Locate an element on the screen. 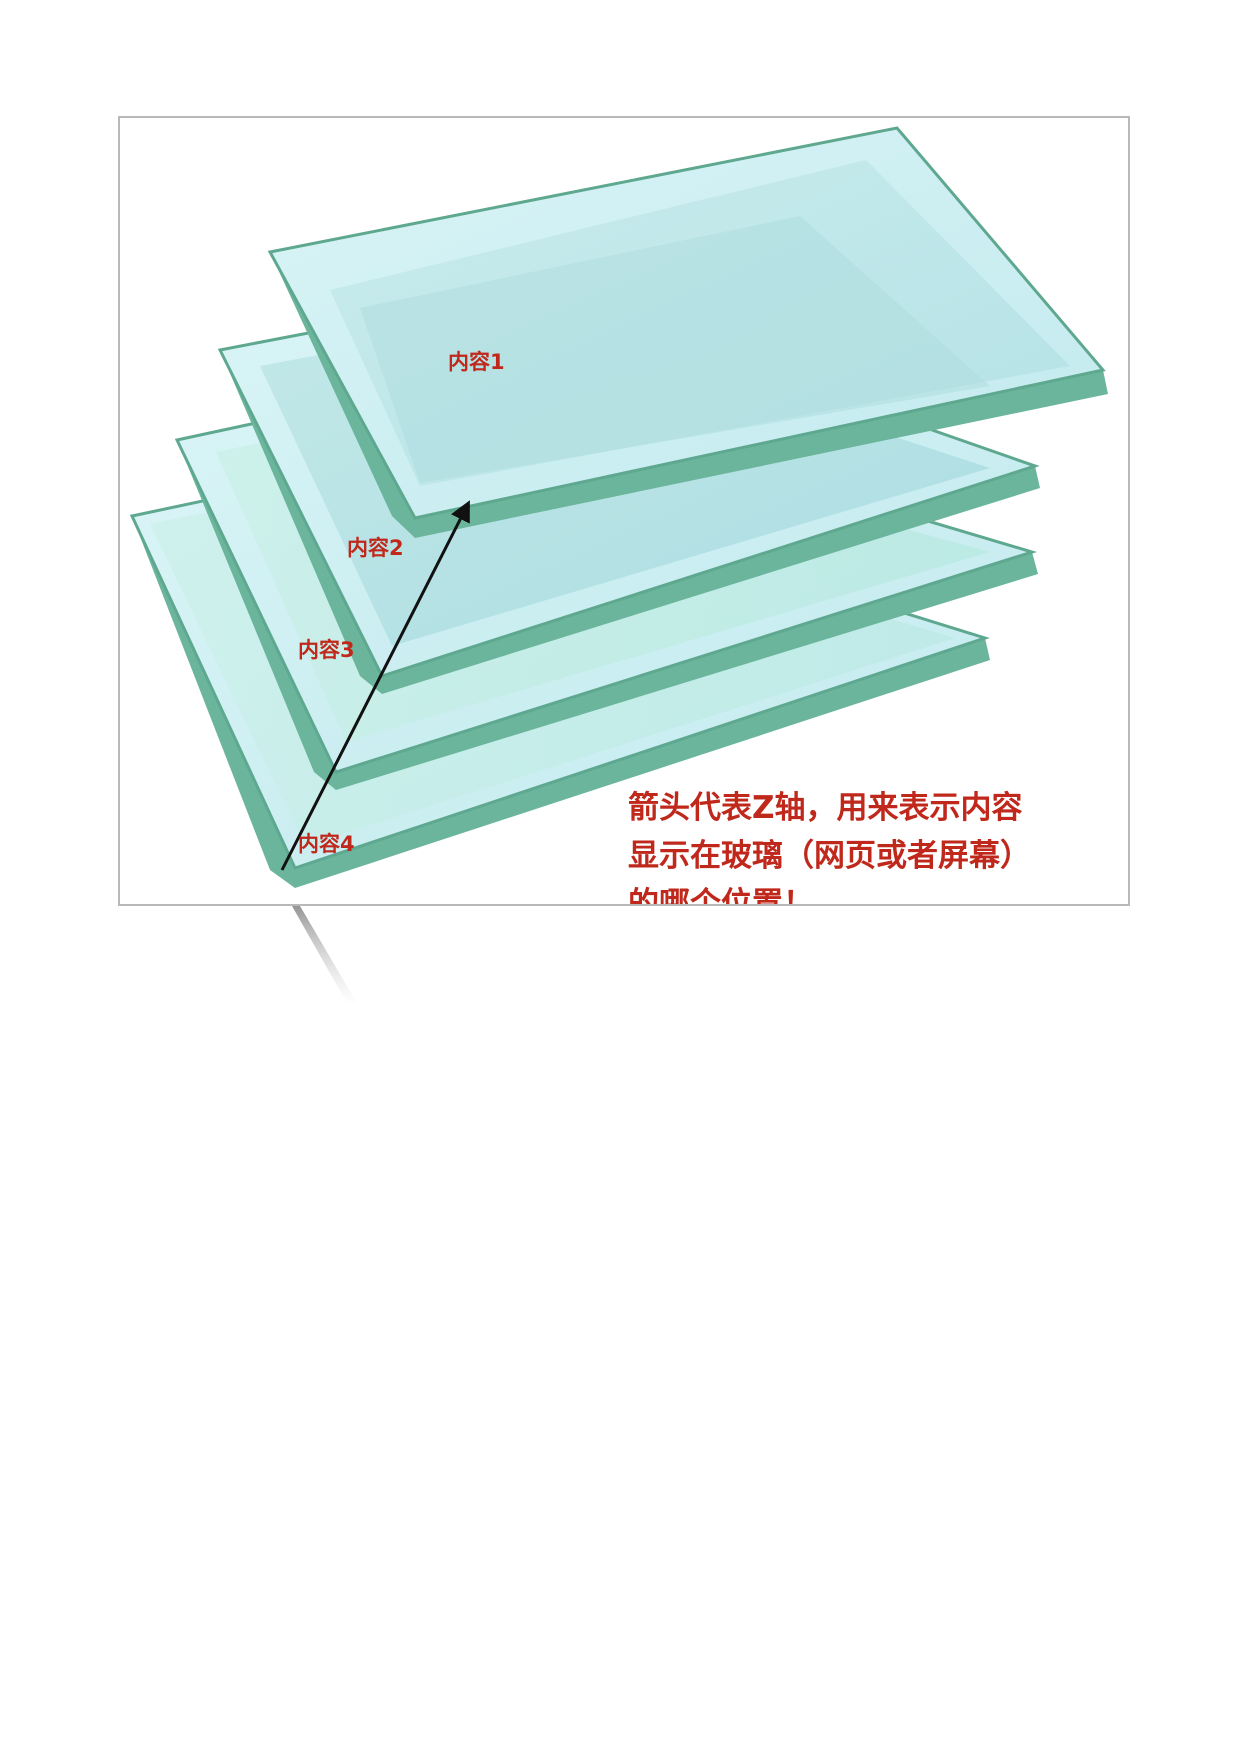  layer-label-2: 内容2 is located at coordinates (375, 548).